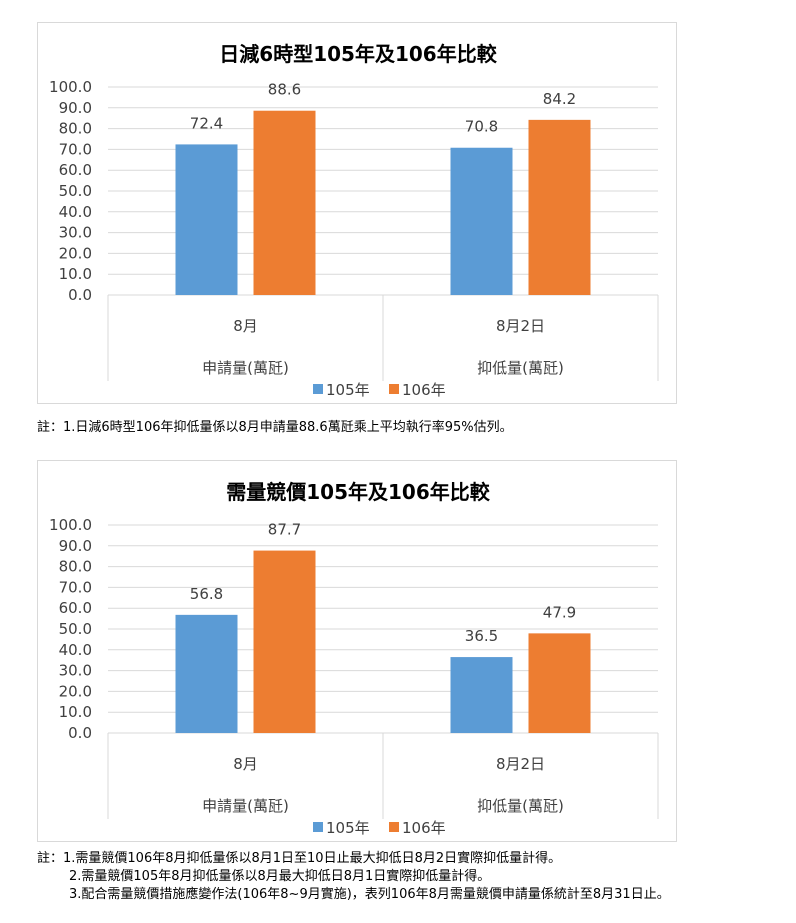  What do you see at coordinates (280, 876) in the screenshot?
I see `note-line-2: 2.需量競價105年8月抑低量係以8月最大抑低日8月1日實際抑低量計得。` at bounding box center [280, 876].